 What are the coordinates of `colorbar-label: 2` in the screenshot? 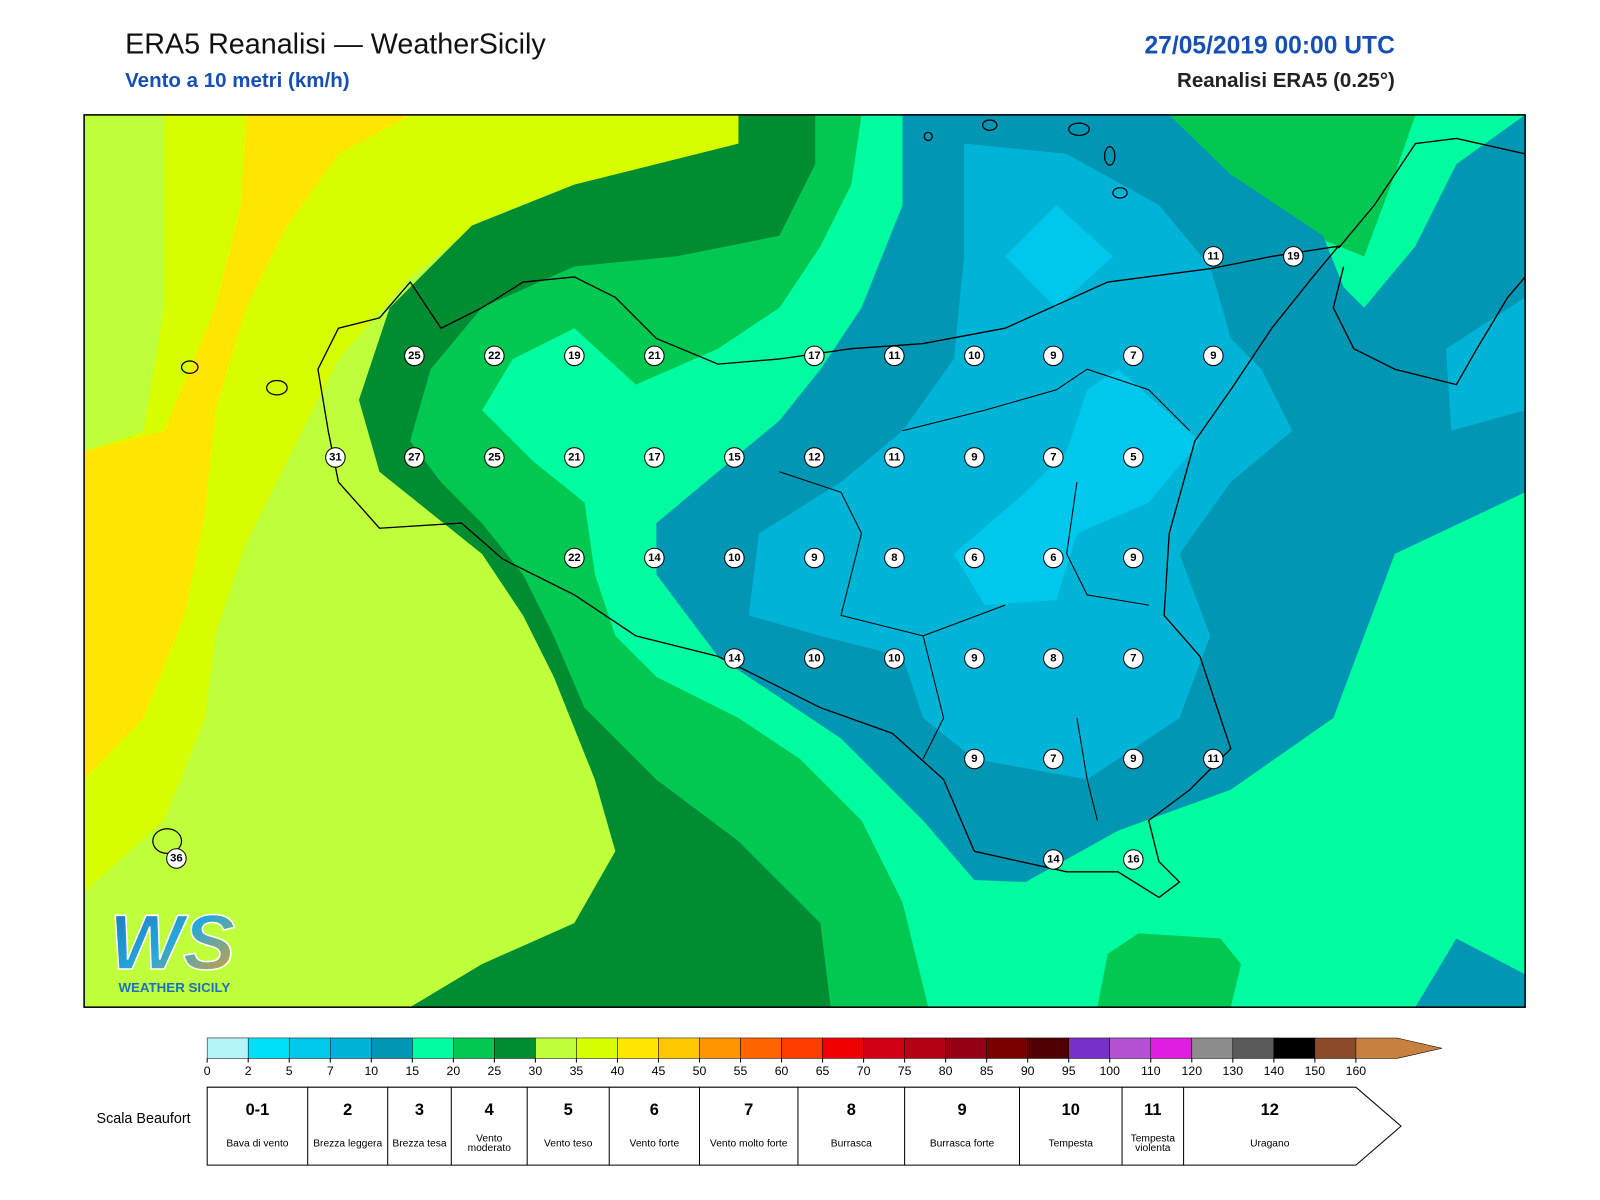 It's located at (248, 1071).